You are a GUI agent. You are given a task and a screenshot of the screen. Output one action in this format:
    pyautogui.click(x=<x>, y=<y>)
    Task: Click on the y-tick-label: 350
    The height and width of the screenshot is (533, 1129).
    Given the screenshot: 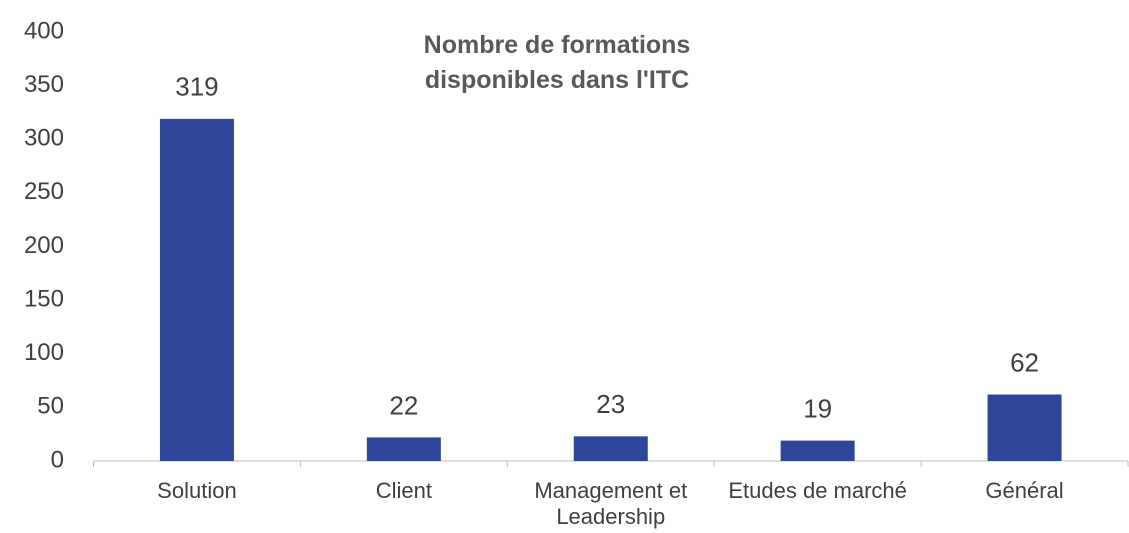 What is the action you would take?
    pyautogui.click(x=44, y=84)
    